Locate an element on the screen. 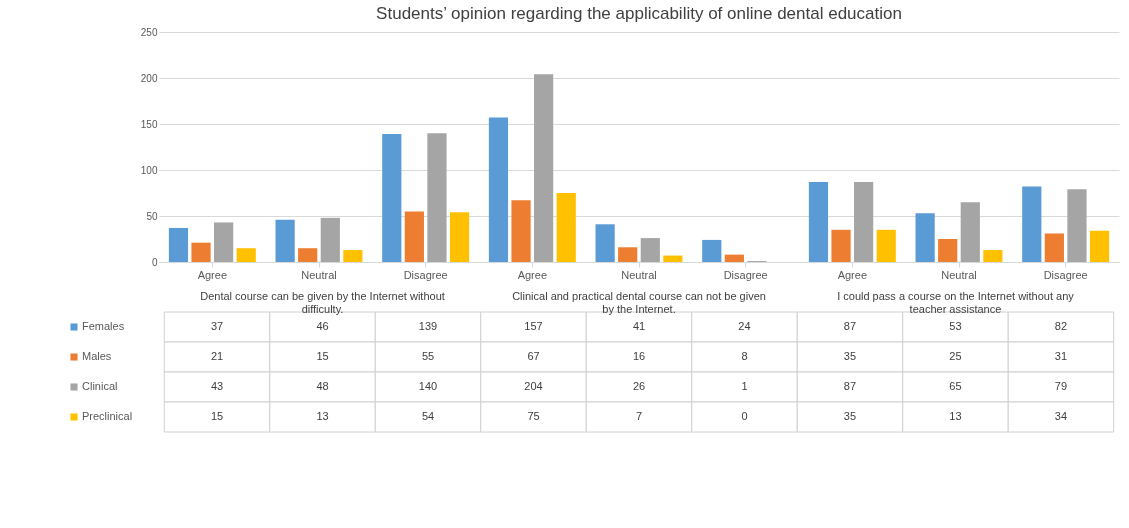 This screenshot has height=528, width=1129. data-label: 65 is located at coordinates (955, 386).